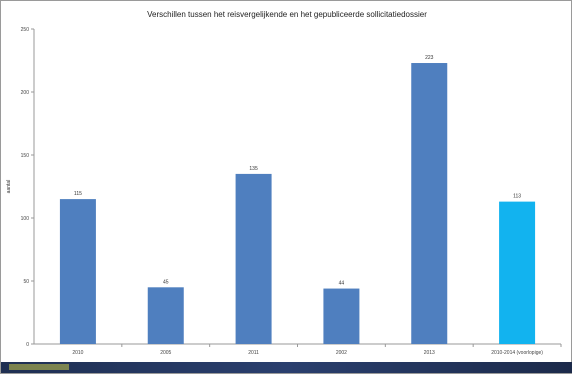 The image size is (572, 375). What do you see at coordinates (25, 219) in the screenshot?
I see `y-tick-label: 100` at bounding box center [25, 219].